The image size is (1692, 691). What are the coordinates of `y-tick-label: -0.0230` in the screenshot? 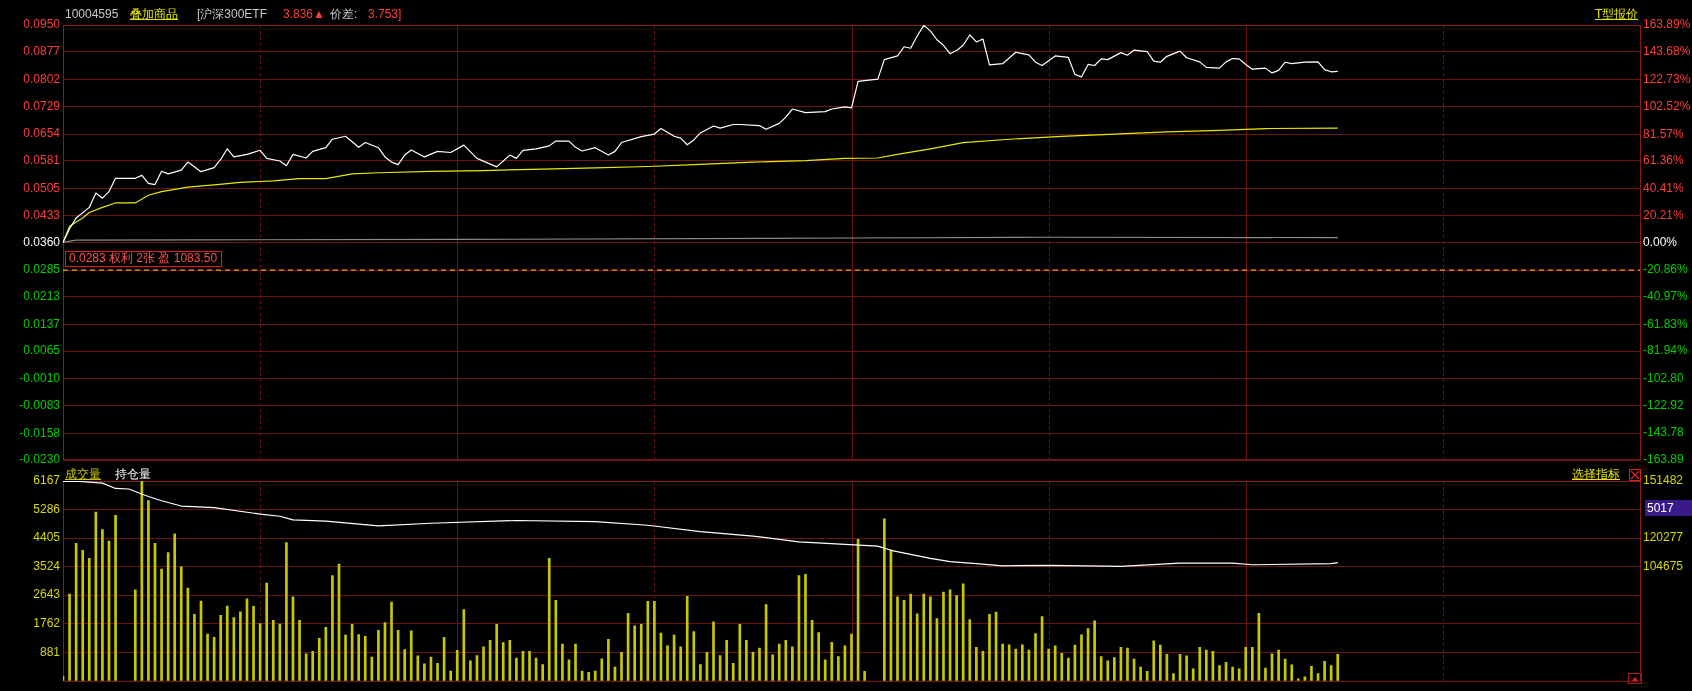 It's located at (40, 459).